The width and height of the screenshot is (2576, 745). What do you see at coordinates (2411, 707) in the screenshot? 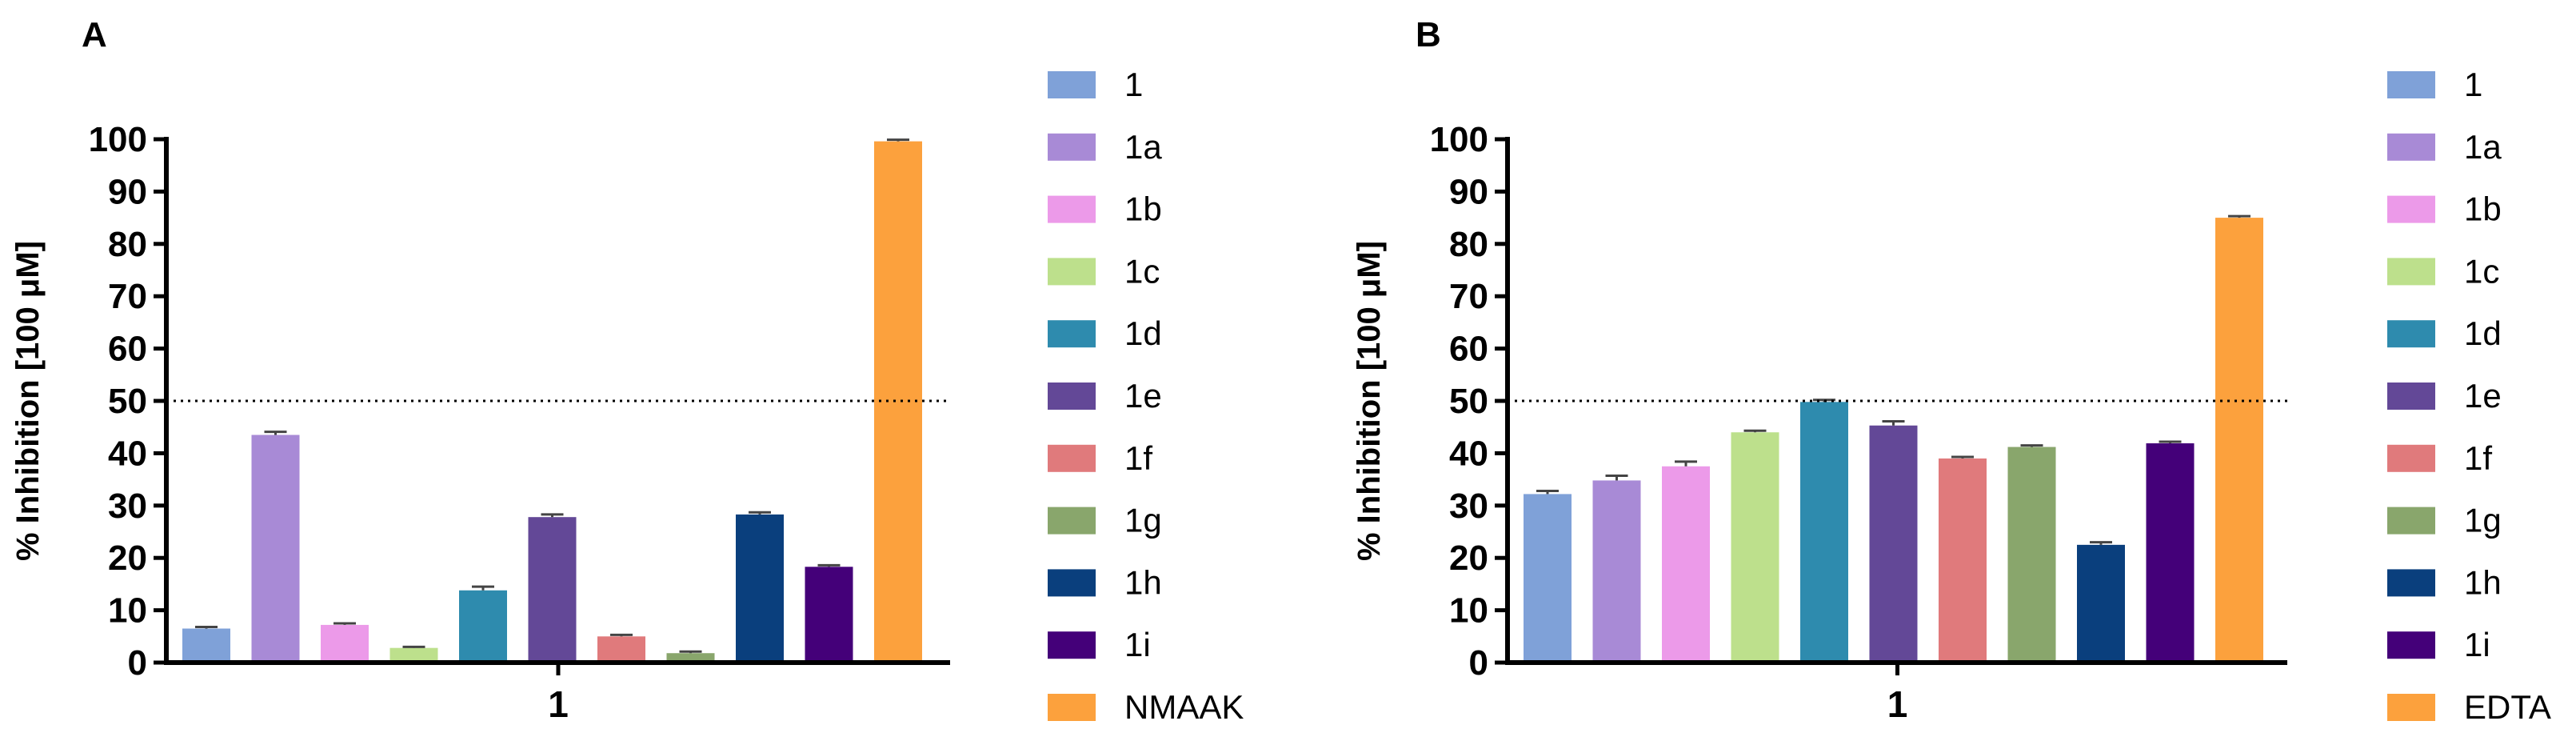
I see `legend-swatch-edta` at bounding box center [2411, 707].